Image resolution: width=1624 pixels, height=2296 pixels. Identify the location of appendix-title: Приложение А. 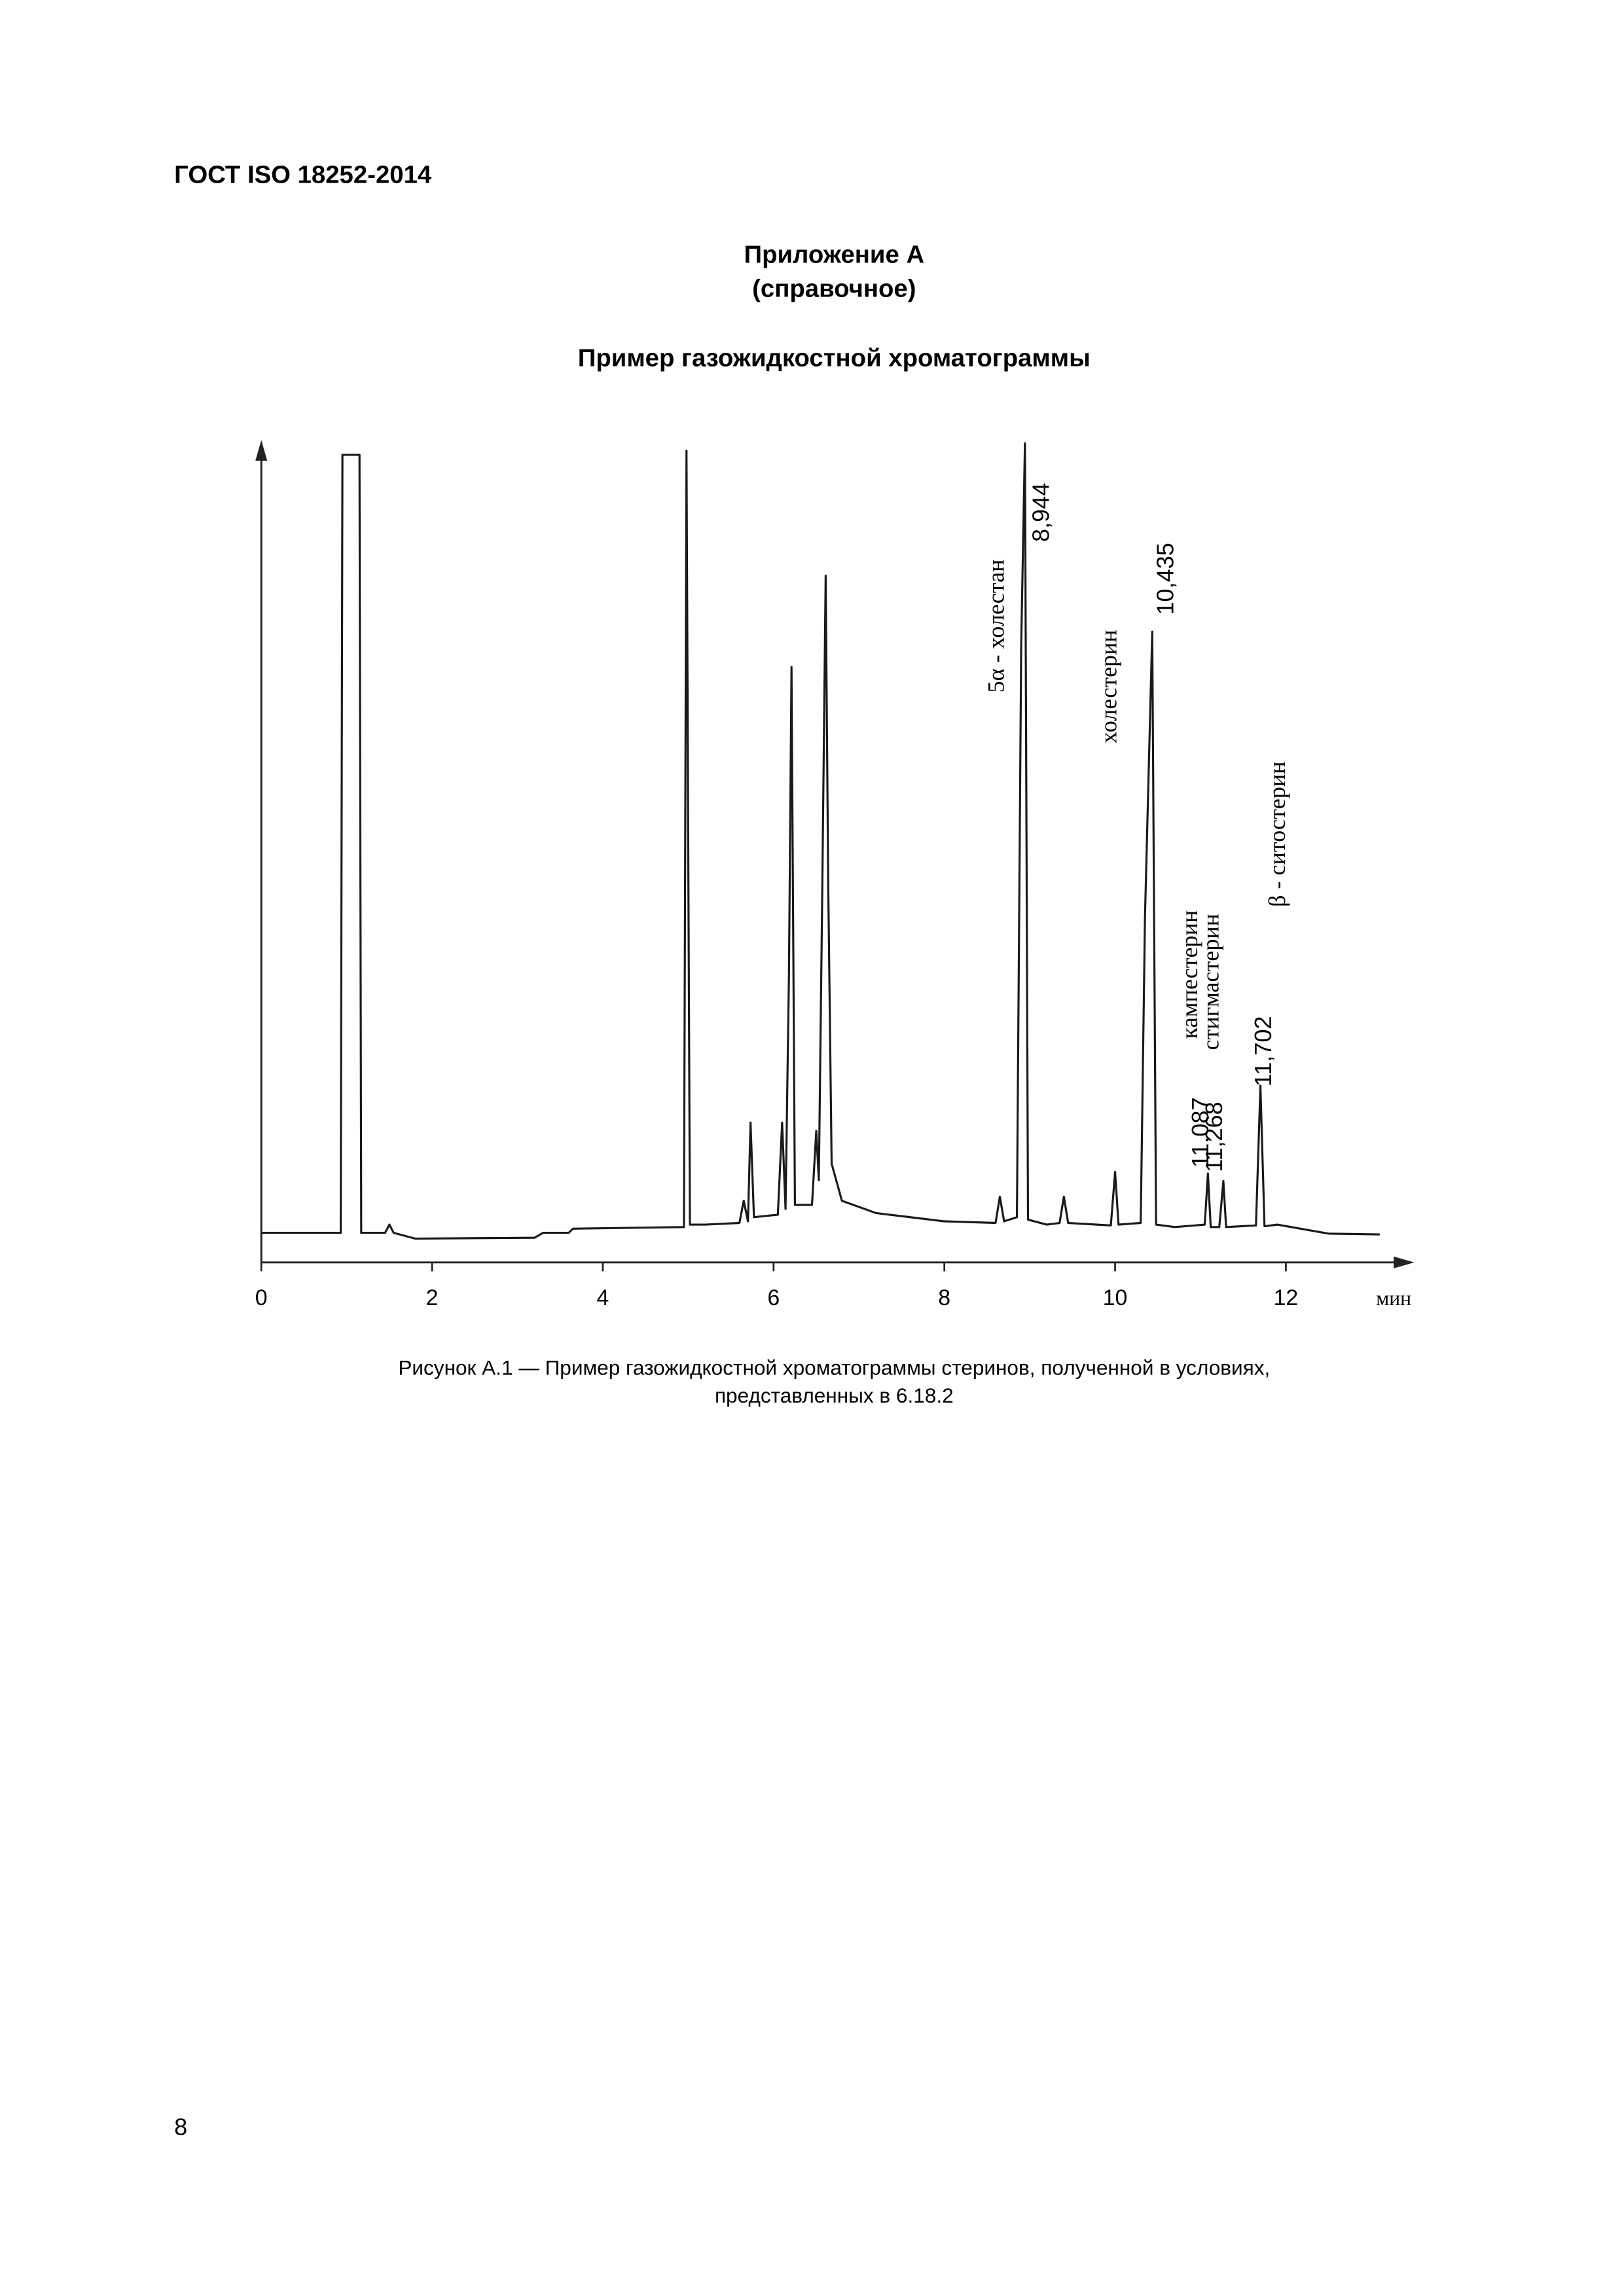
(834, 255).